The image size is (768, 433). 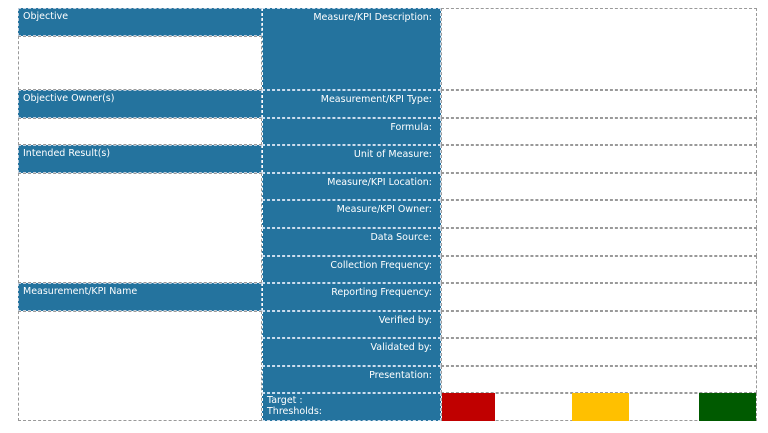 I want to click on threshold-red-swatch, so click(x=468, y=407).